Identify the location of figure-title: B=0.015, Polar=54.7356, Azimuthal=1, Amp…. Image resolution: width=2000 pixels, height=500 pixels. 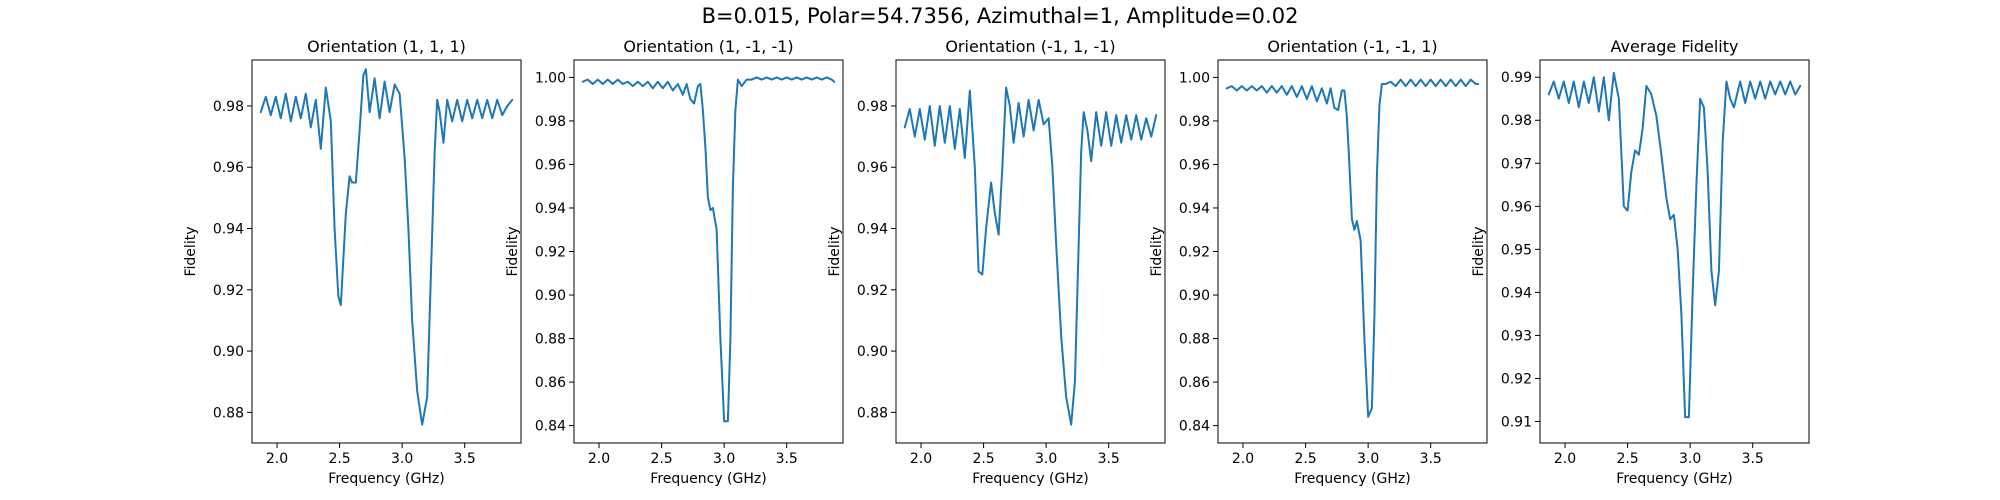
(1000, 16).